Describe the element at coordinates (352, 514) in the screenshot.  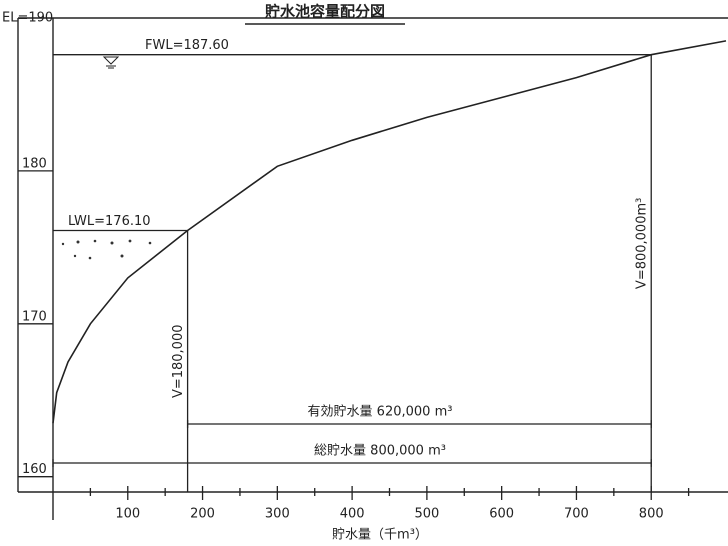
I see `x-tick-label: 400` at that location.